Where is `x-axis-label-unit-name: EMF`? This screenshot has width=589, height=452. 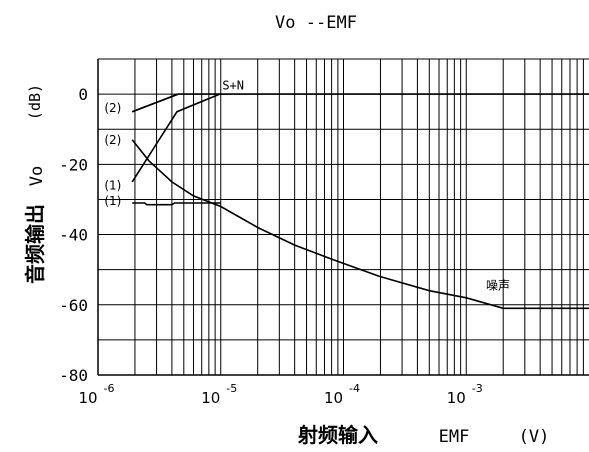
x-axis-label-unit-name: EMF is located at coordinates (454, 437).